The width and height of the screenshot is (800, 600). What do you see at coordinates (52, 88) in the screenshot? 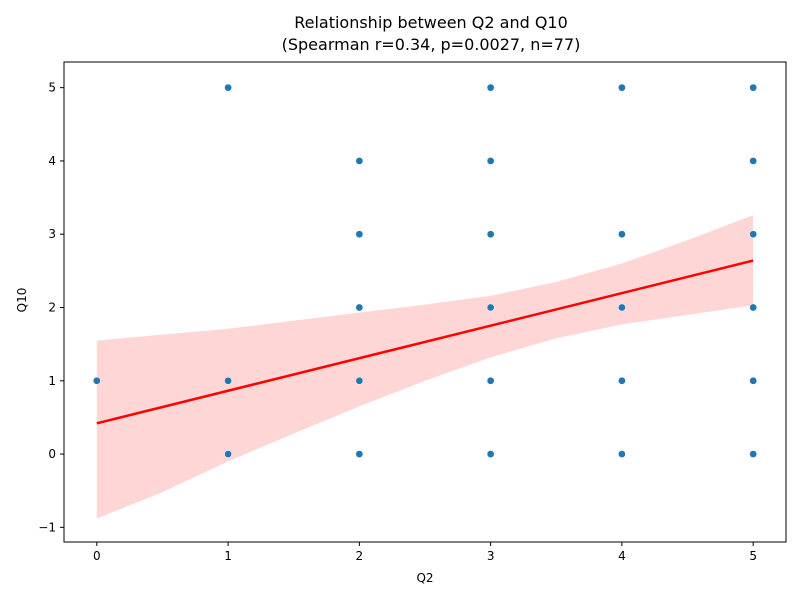
I see `y-tick-label: 5` at bounding box center [52, 88].